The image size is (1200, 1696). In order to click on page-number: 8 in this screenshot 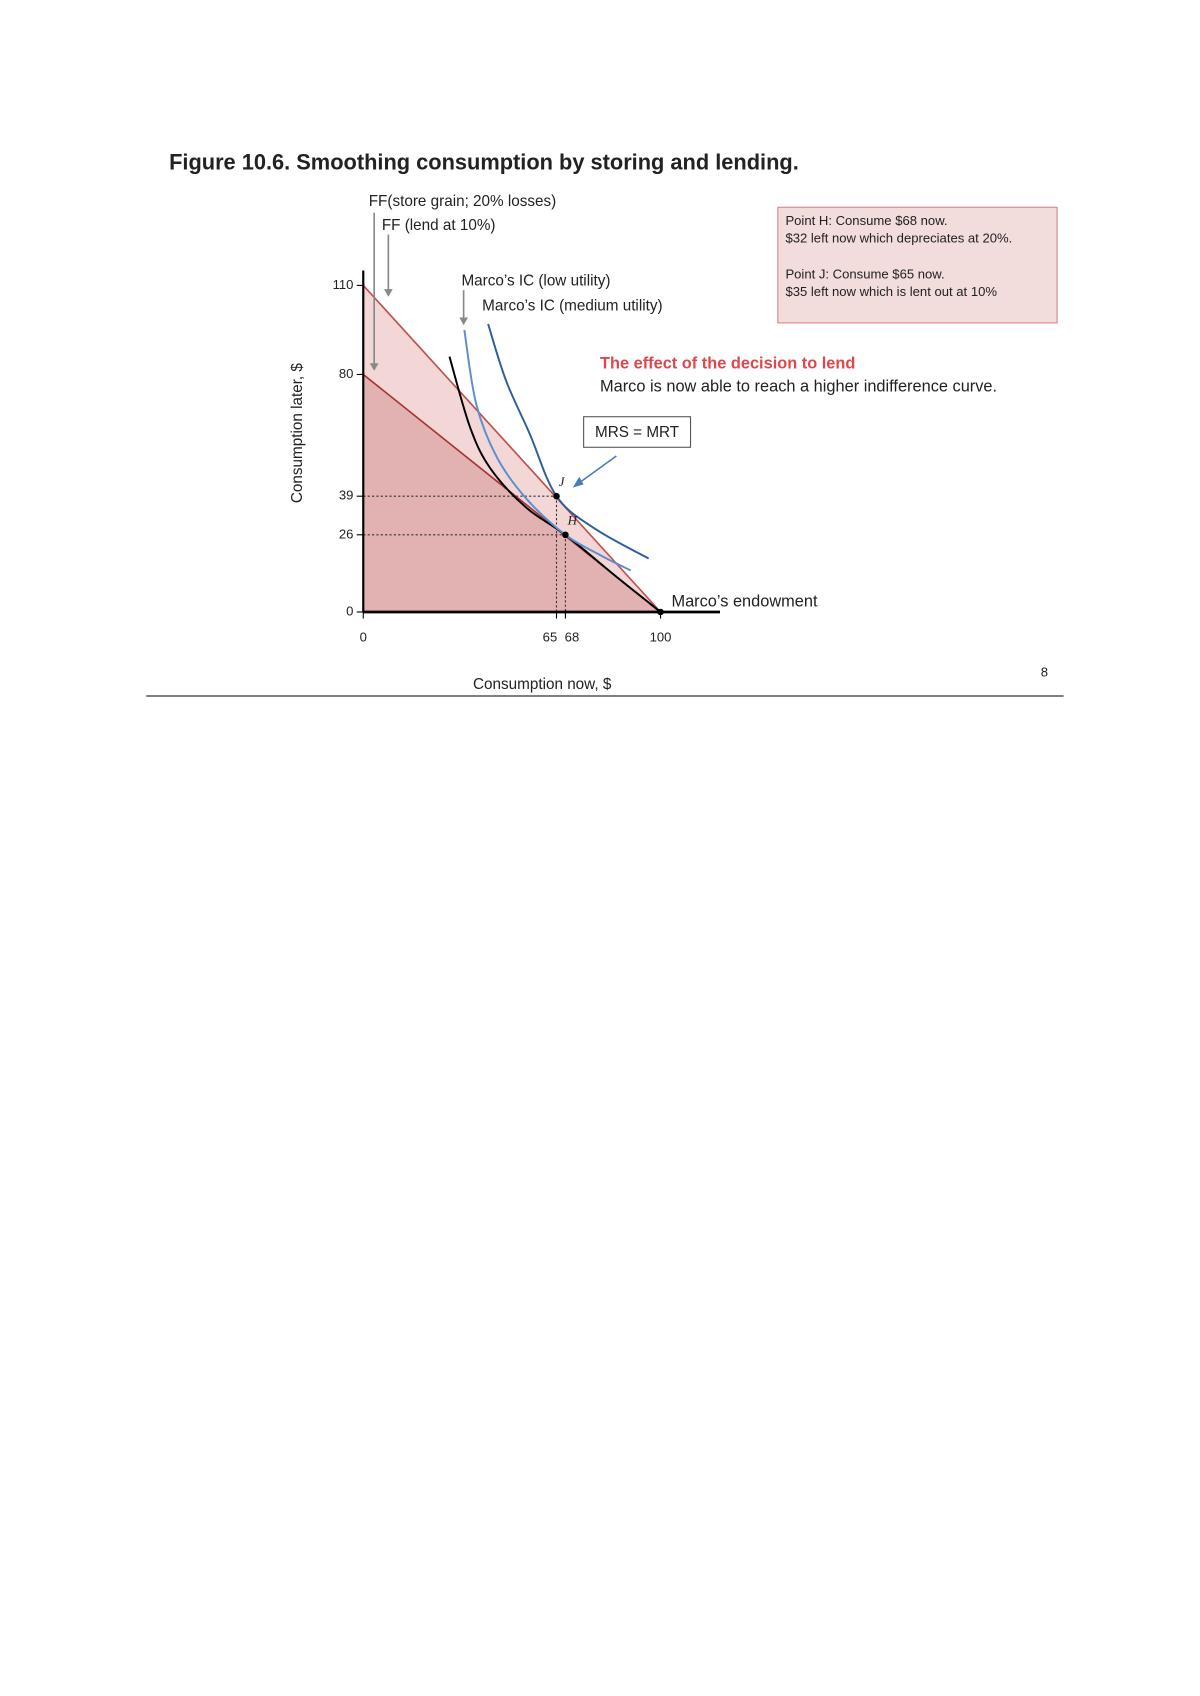, I will do `click(1044, 672)`.